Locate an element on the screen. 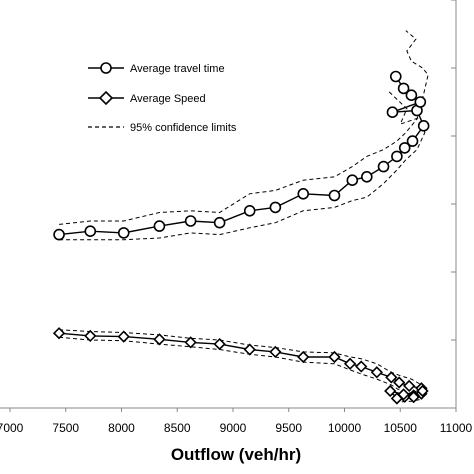 Image resolution: width=474 pixels, height=474 pixels. x-tick-label: 8500 is located at coordinates (177, 428).